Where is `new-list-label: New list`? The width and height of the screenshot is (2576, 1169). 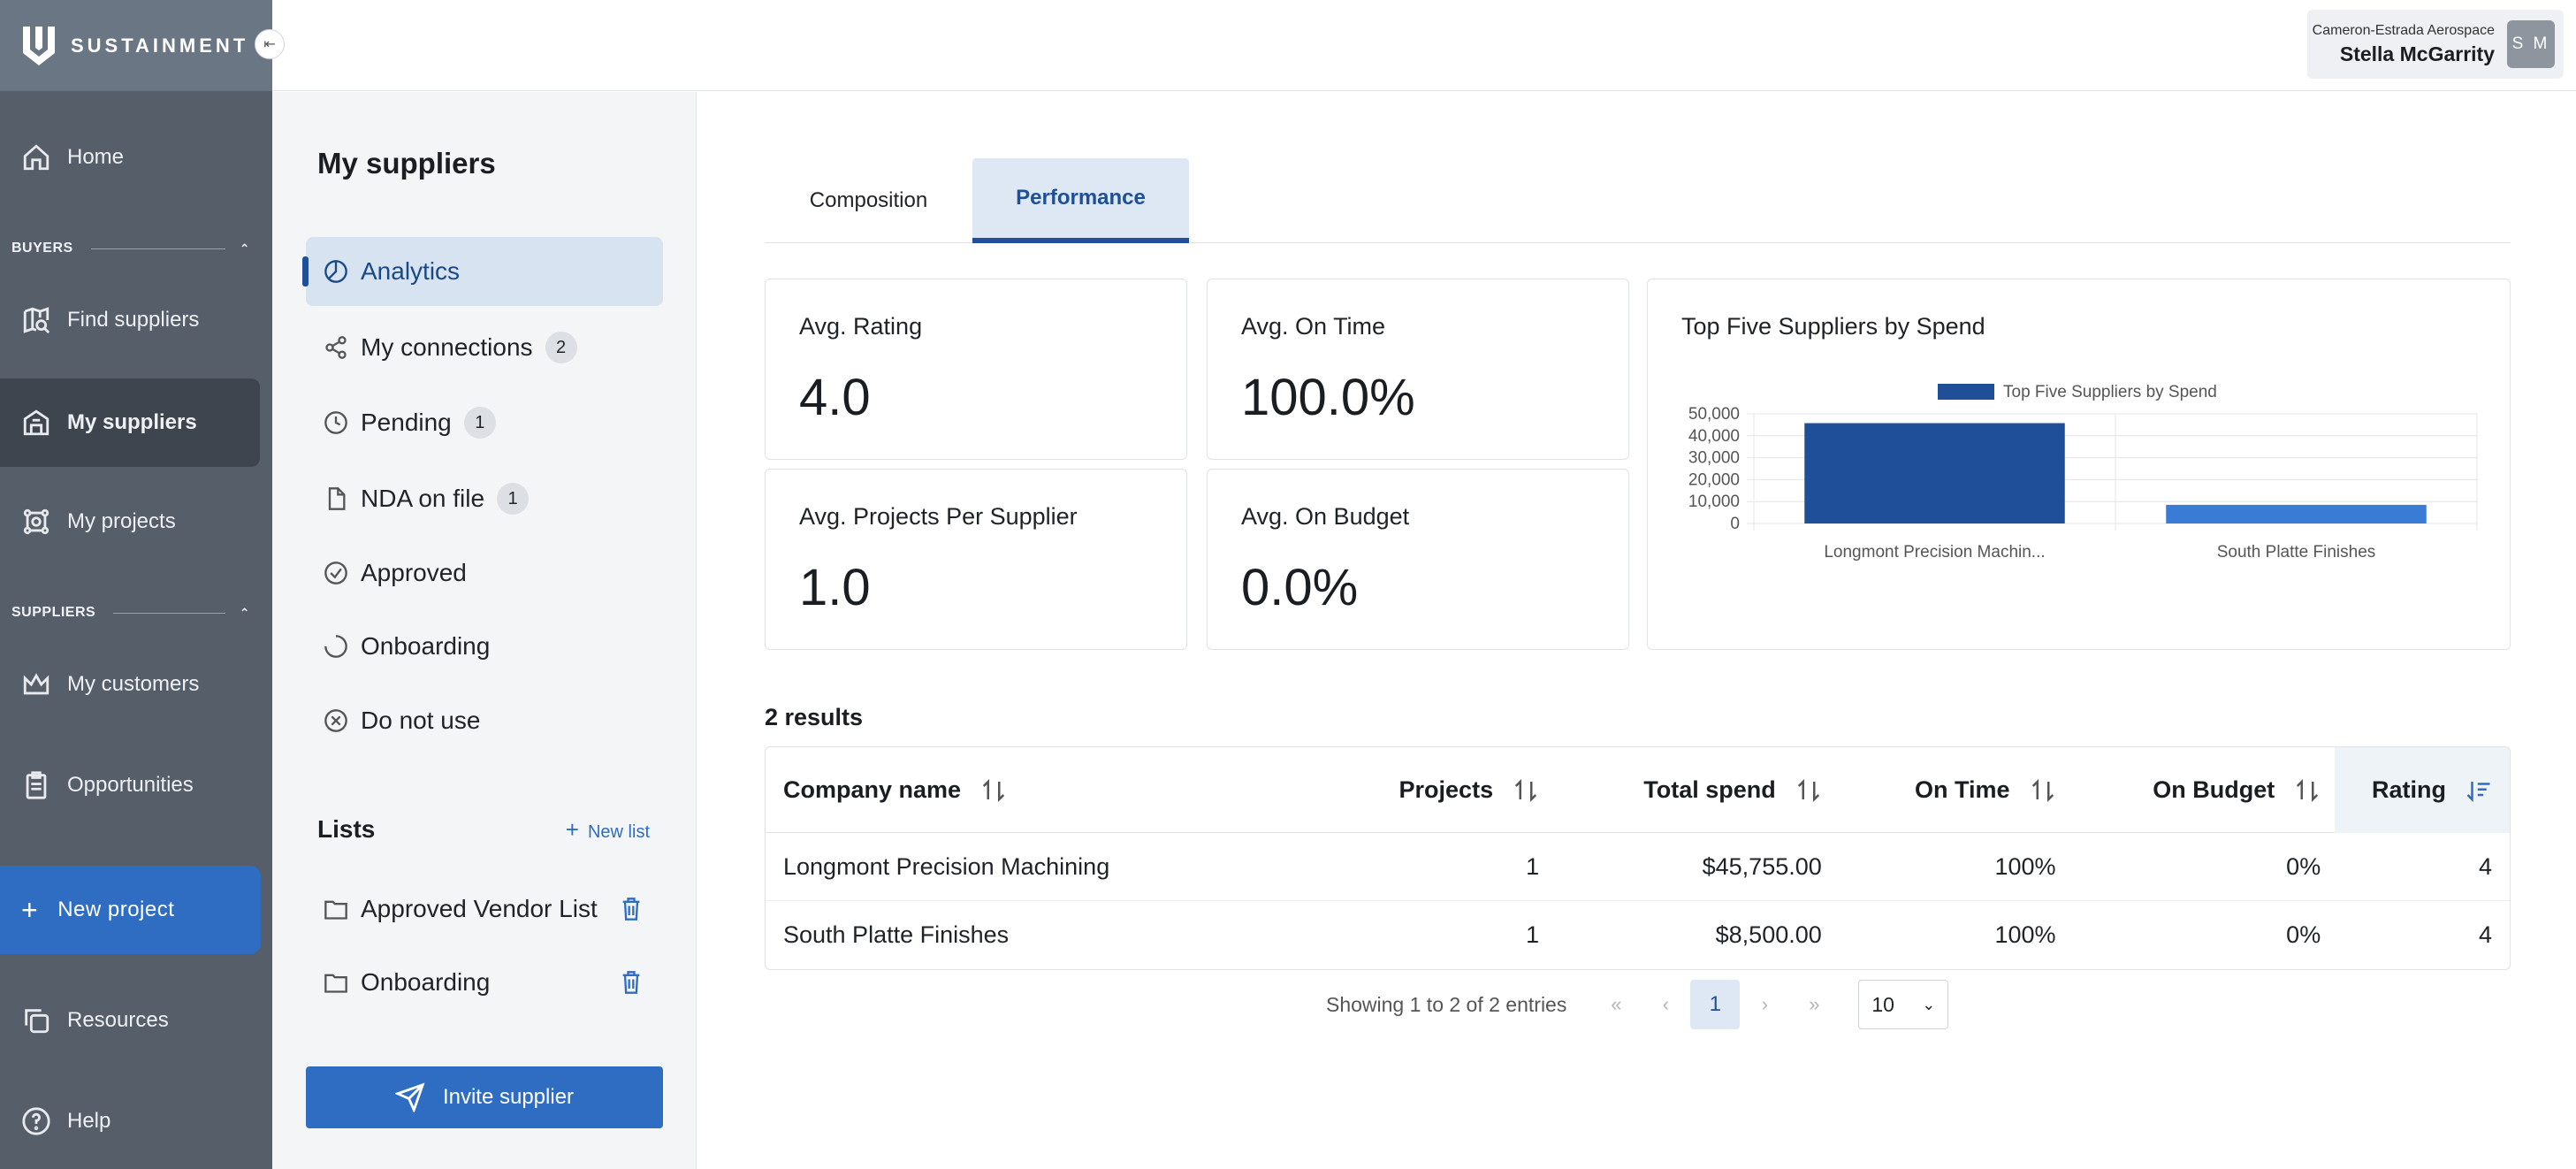 new-list-label: New list is located at coordinates (618, 831).